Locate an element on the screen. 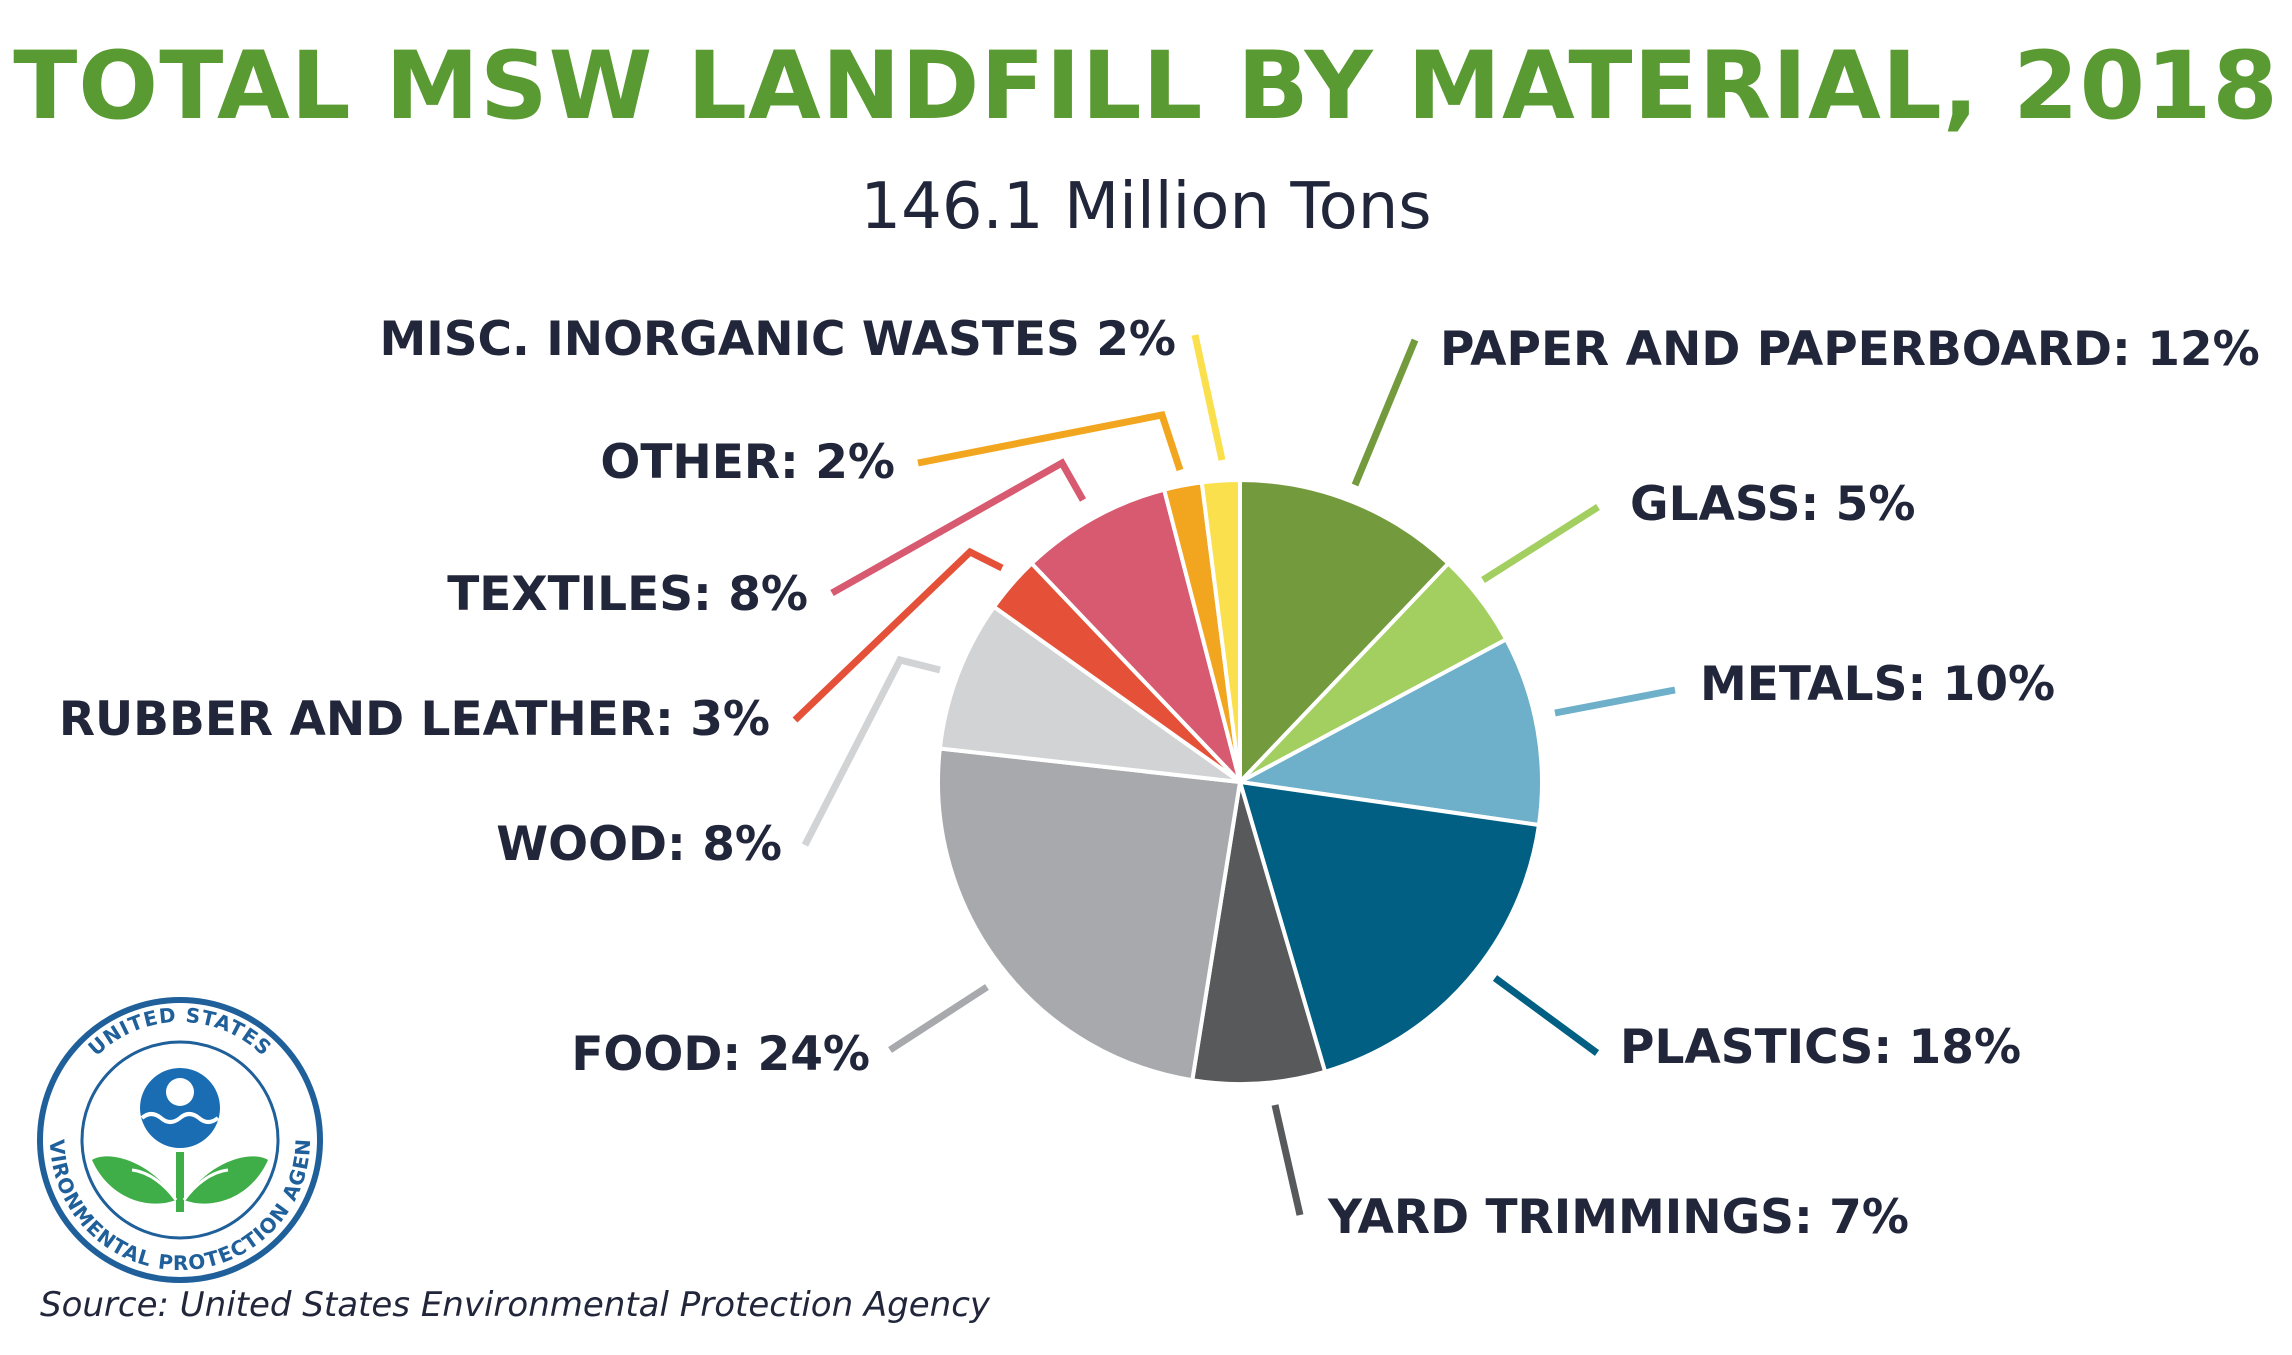  pie-chart is located at coordinates (1240, 782).